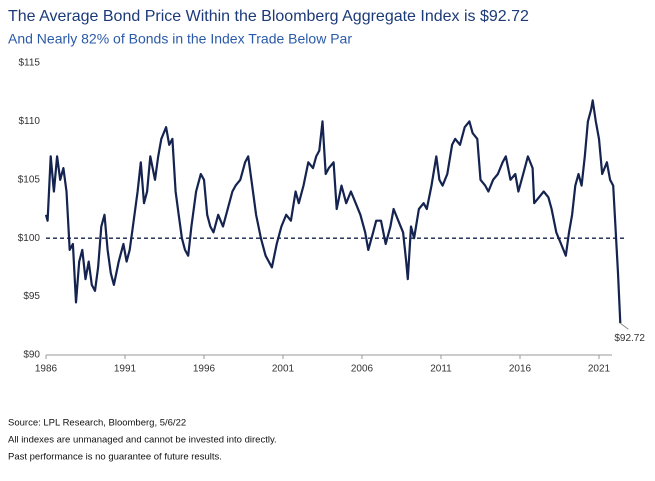 The width and height of the screenshot is (655, 481). I want to click on x-tick-label: 2021, so click(599, 369).